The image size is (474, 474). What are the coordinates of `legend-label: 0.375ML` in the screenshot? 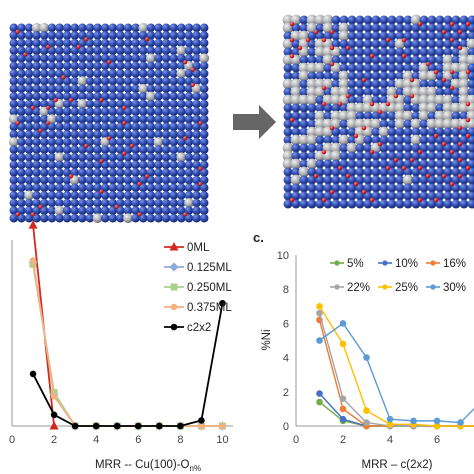 It's located at (209, 308).